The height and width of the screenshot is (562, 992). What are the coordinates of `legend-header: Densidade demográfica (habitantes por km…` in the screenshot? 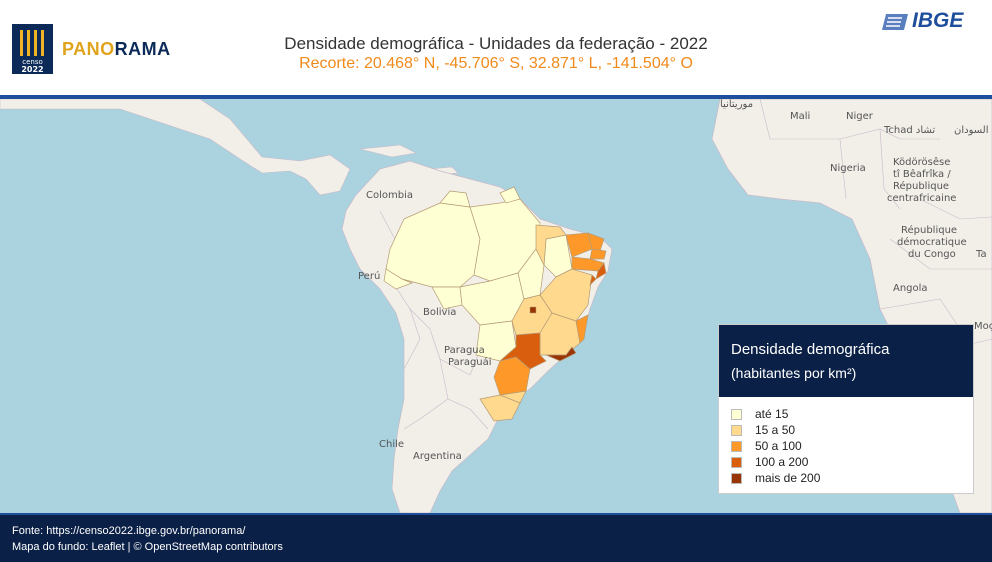 It's located at (846, 361).